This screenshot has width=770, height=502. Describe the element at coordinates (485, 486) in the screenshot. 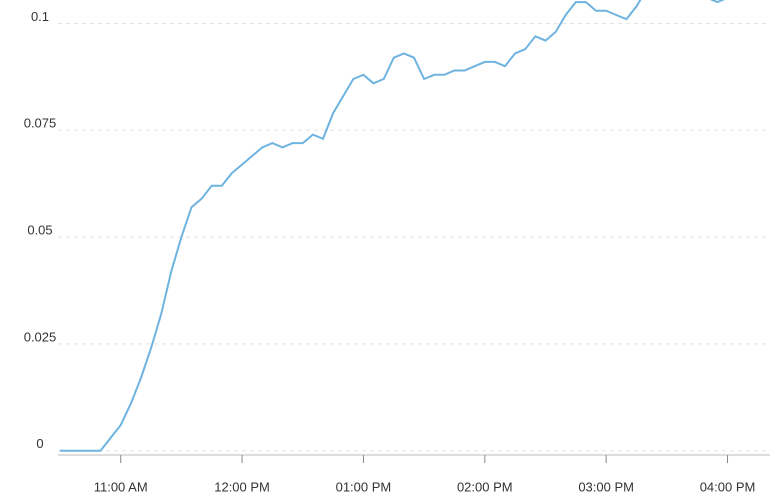

I see `x-tick-label: 02:00 PM` at that location.